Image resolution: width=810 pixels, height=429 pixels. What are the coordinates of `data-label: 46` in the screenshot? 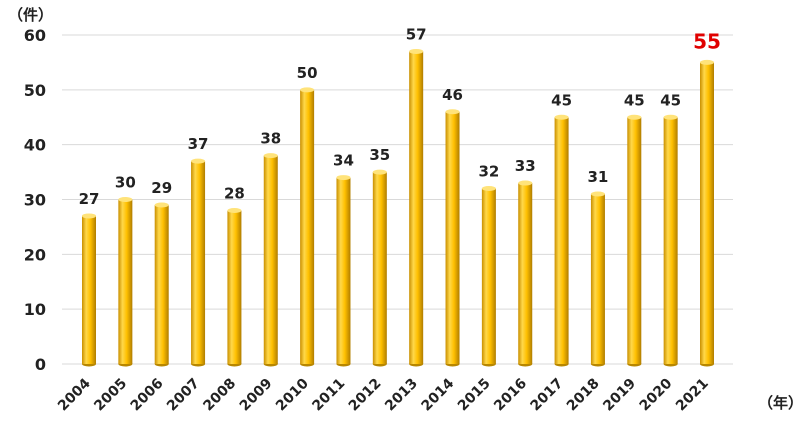 It's located at (452, 95).